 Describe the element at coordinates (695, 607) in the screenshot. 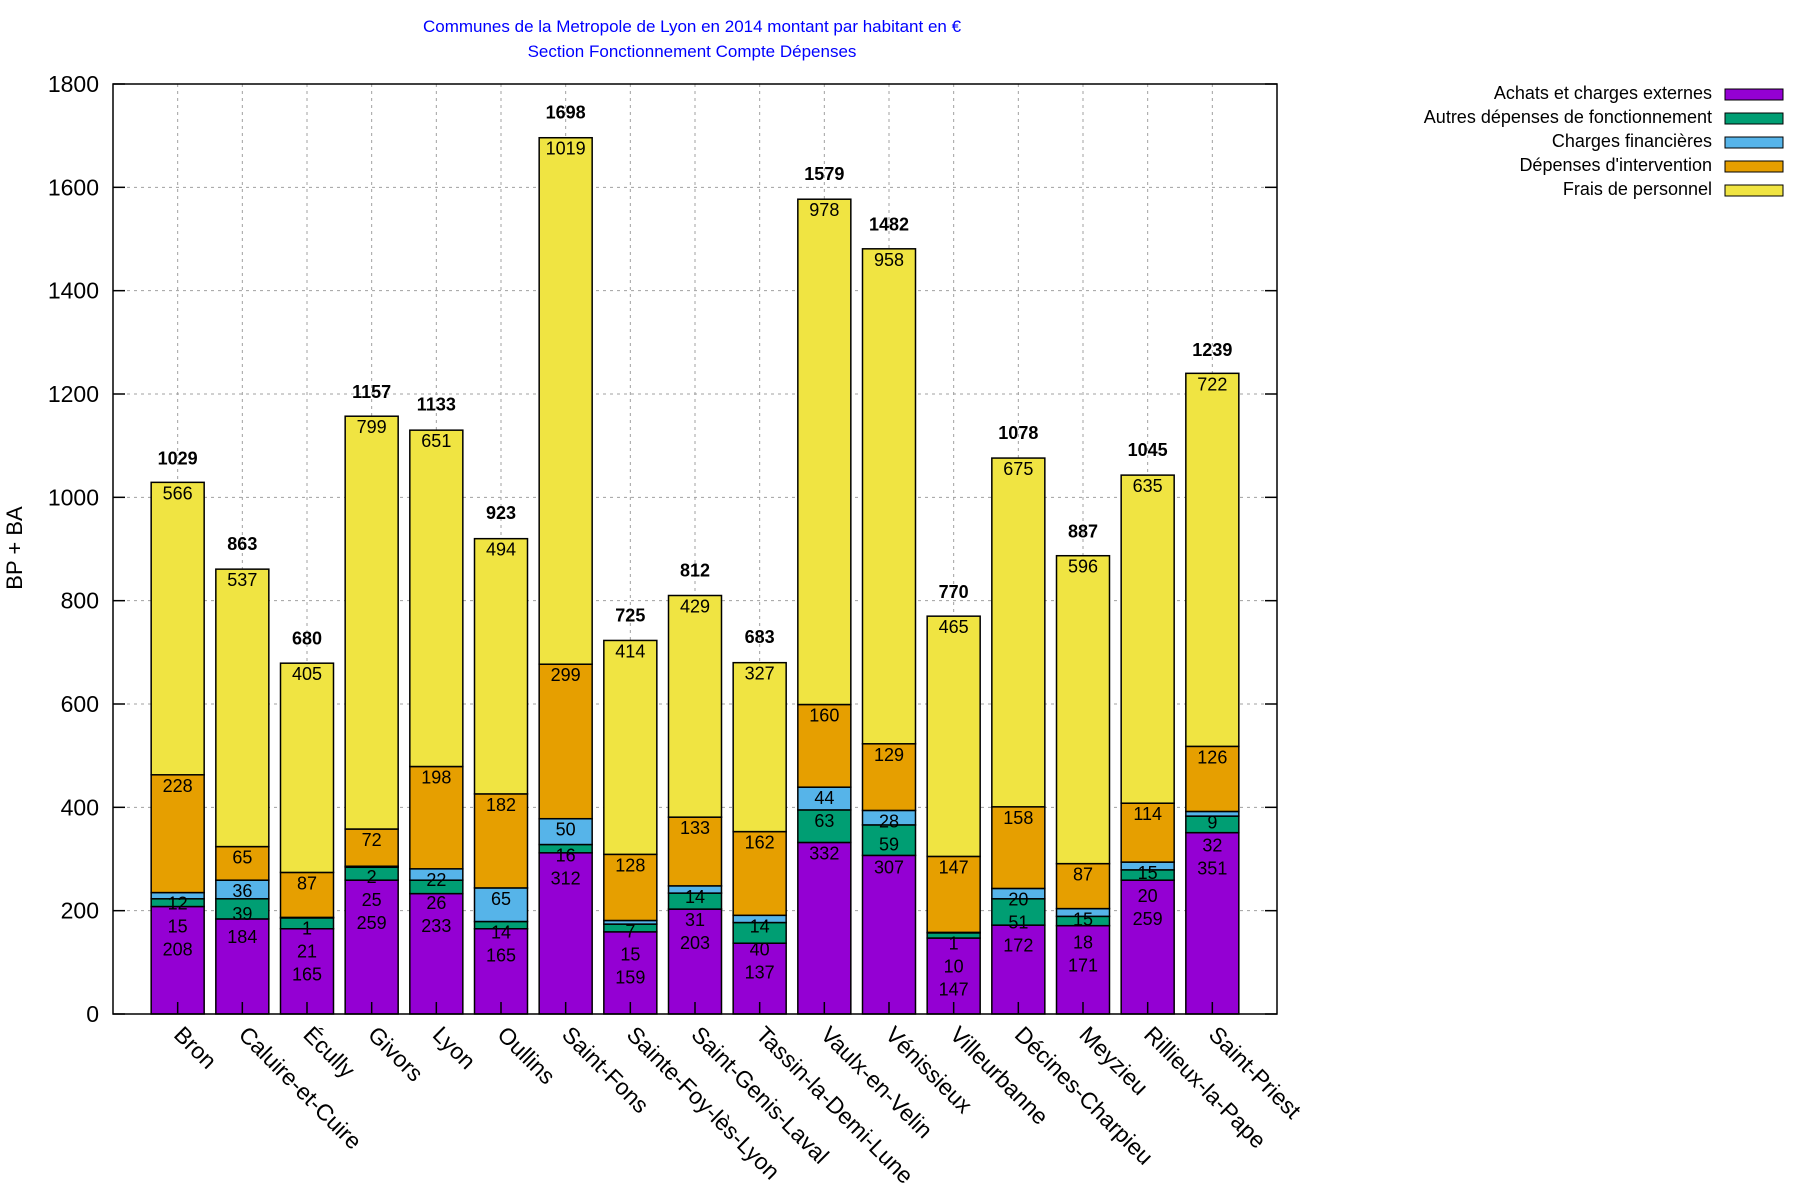

I see `segment-value-label: 429` at that location.